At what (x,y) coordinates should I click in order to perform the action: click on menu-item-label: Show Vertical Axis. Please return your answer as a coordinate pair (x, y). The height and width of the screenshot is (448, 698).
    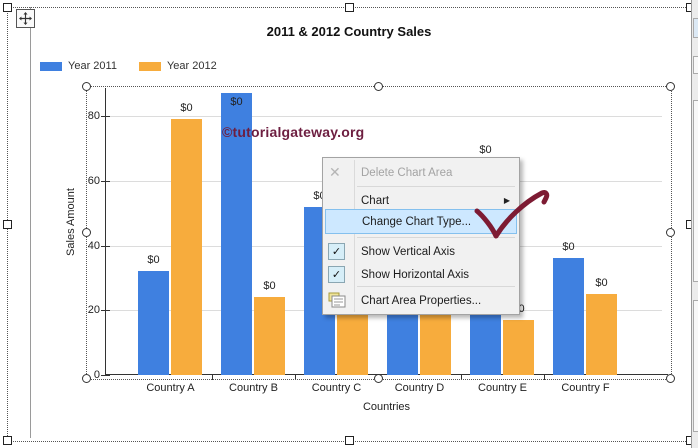
    Looking at the image, I should click on (408, 251).